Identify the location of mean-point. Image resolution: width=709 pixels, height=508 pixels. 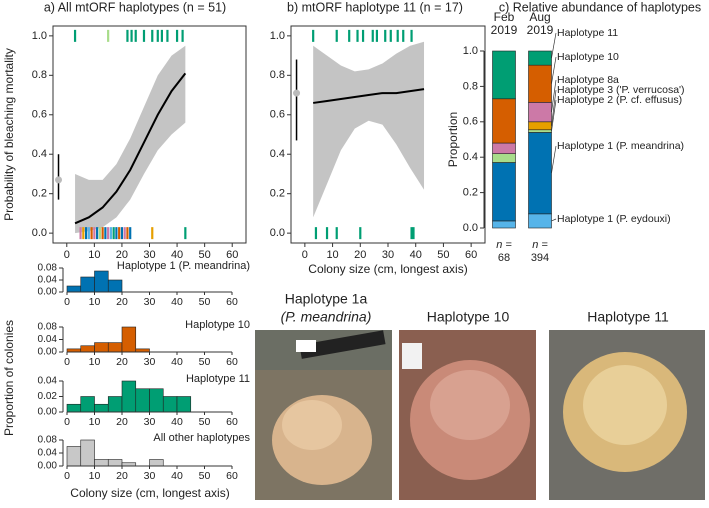
(59, 180).